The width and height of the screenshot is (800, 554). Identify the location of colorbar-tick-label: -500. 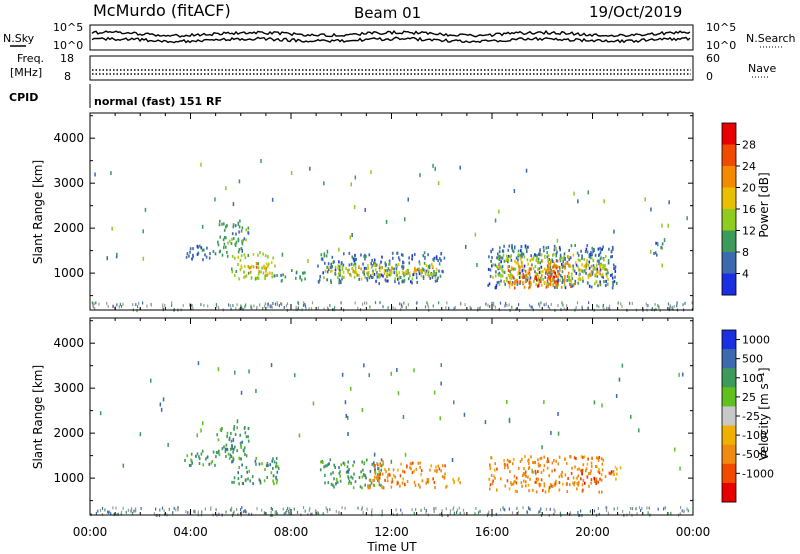
(754, 454).